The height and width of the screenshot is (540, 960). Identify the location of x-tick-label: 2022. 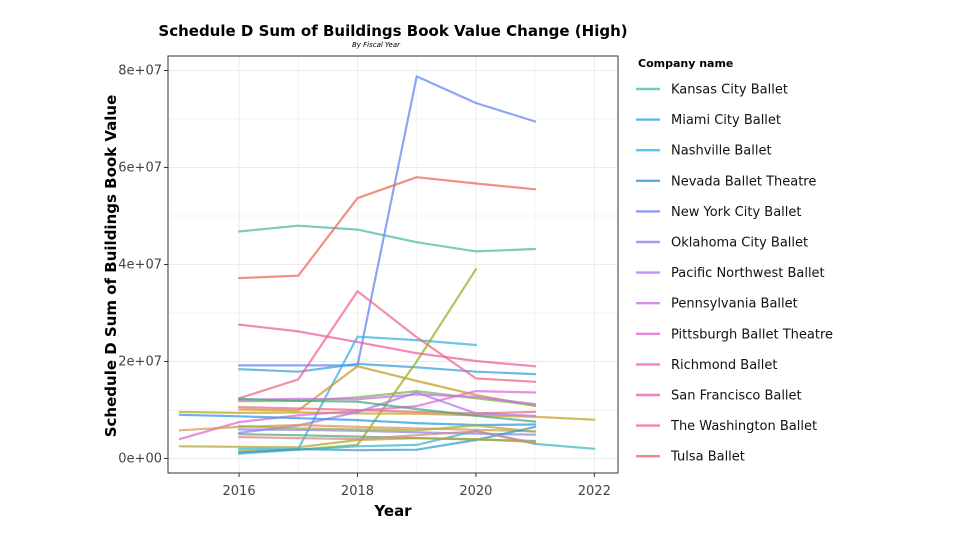
(594, 491).